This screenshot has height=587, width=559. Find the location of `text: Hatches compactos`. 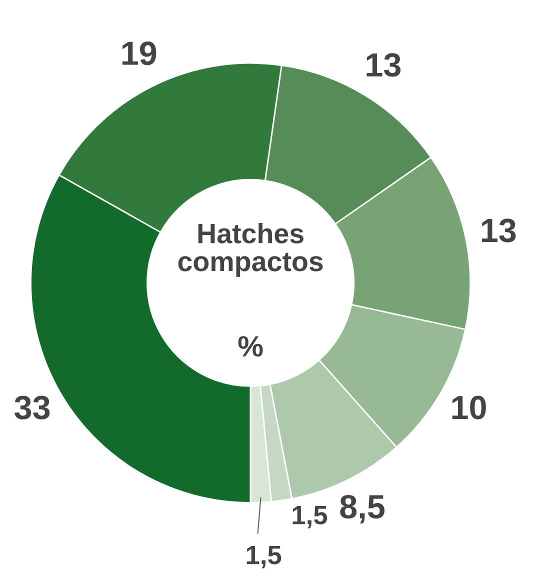

text: Hatches compactos is located at coordinates (250, 250).